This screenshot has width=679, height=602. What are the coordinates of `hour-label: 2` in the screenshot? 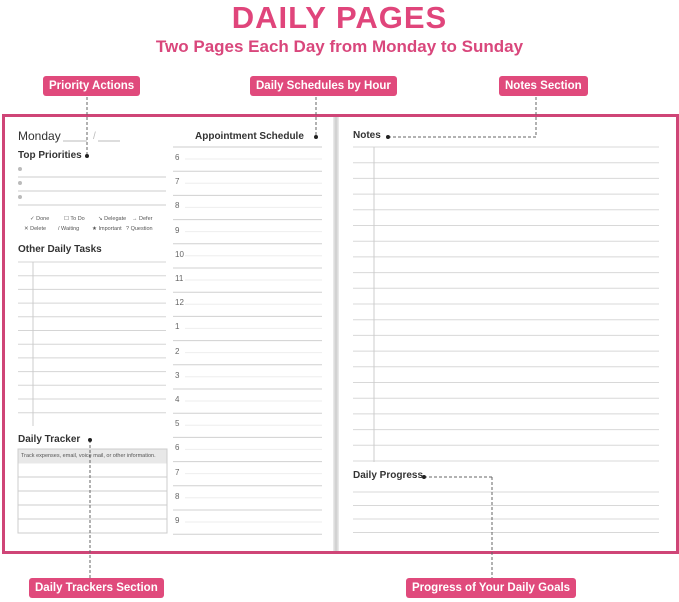 It's located at (177, 351).